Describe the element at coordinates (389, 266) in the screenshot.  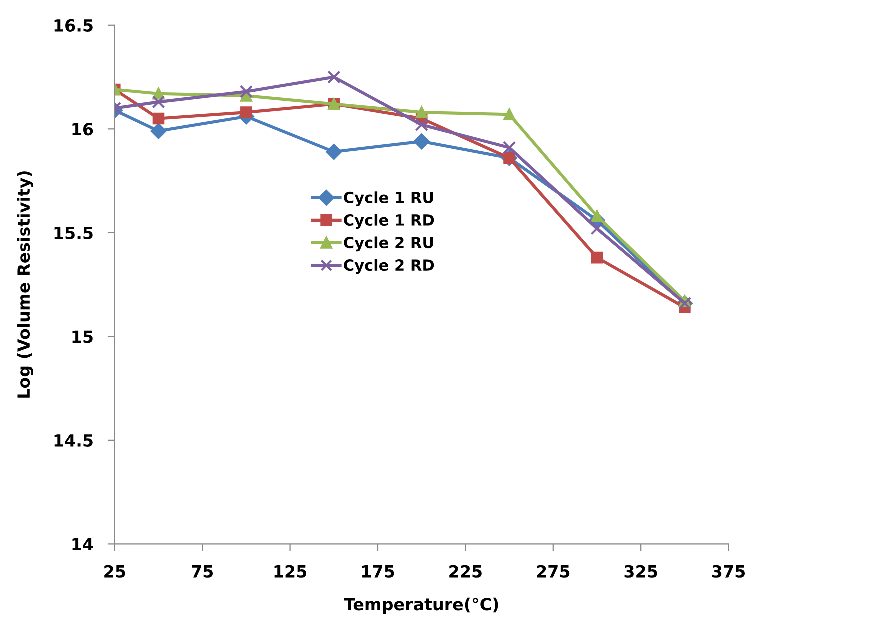
I see `legend-label: Cycle 2 RD` at that location.